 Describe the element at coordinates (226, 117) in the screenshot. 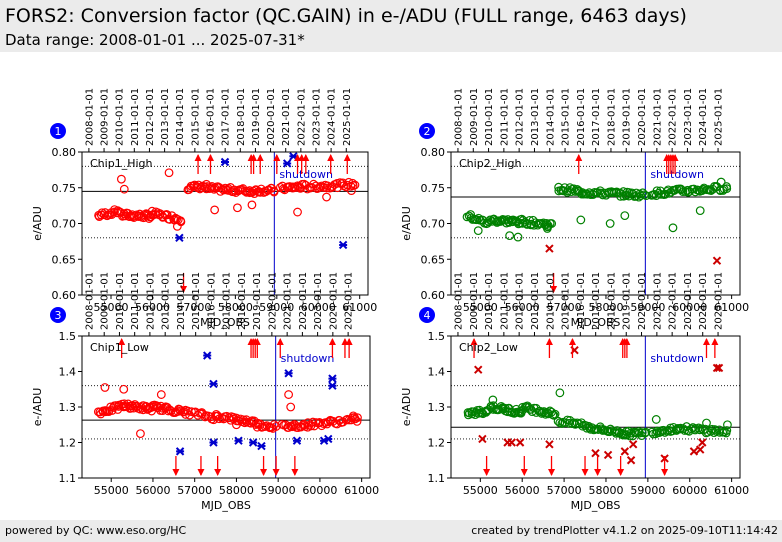

I see `date-tick-label: 2017-01-01` at that location.